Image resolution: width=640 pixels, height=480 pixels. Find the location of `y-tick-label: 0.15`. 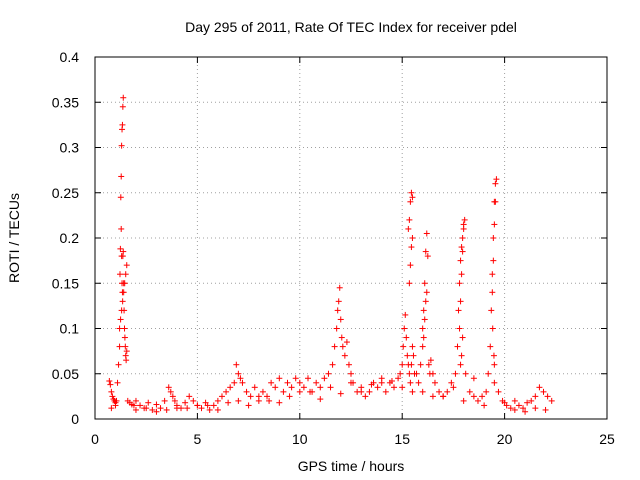

y-tick-label: 0.15 is located at coordinates (65, 283).